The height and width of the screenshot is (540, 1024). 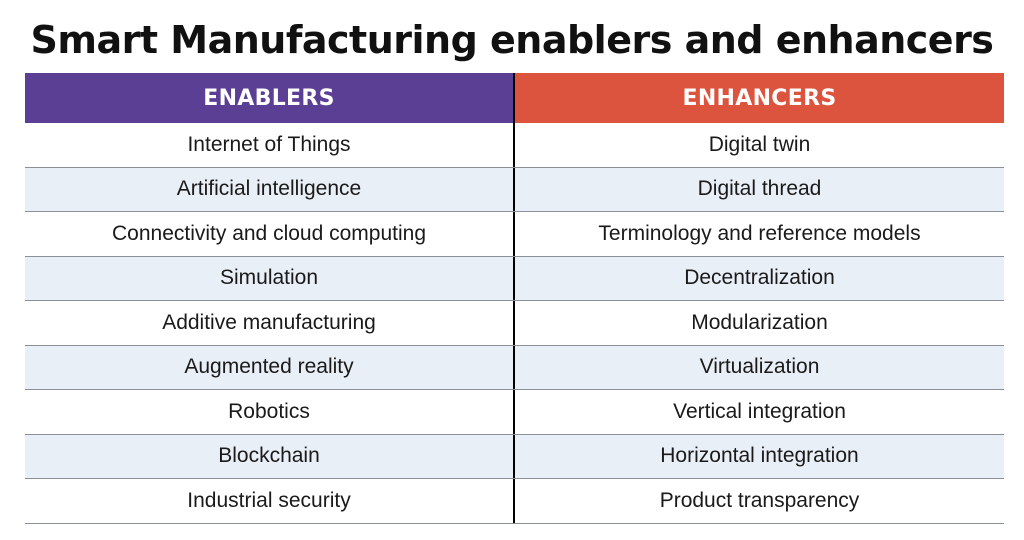 I want to click on enhancers-header: ENHANCERS, so click(x=759, y=98).